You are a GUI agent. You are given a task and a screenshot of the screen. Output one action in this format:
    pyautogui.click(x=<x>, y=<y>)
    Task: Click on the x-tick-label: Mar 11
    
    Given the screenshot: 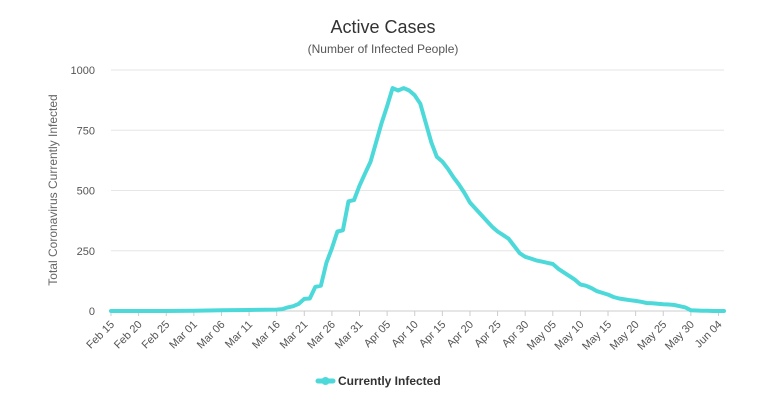 What is the action you would take?
    pyautogui.click(x=239, y=335)
    